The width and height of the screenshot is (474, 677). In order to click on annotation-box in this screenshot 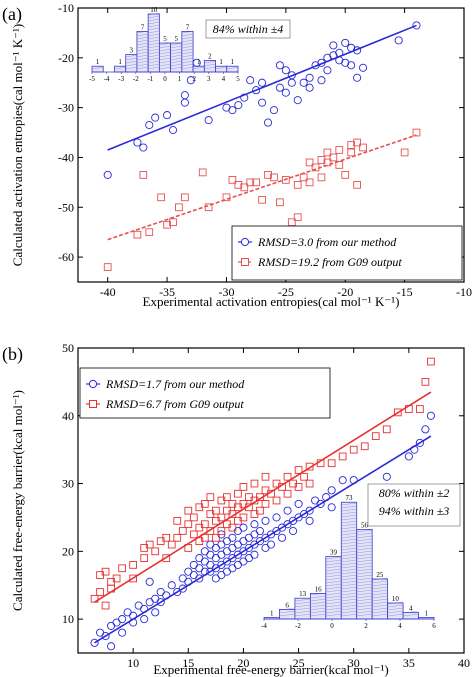, I will do `click(248, 29)`.